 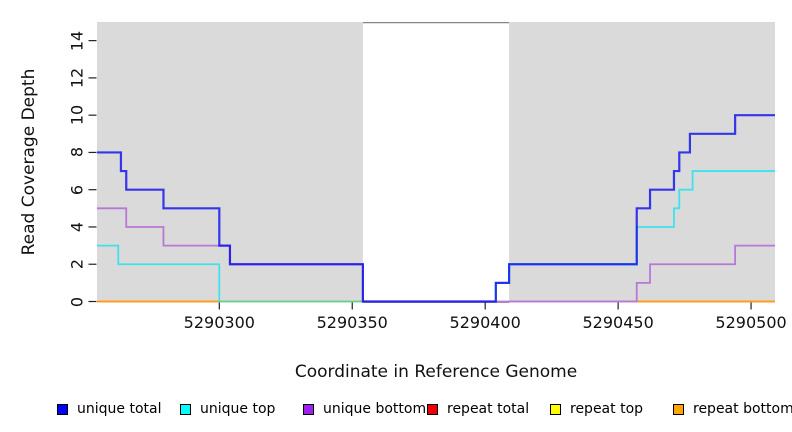 I want to click on legend-swatch-unique-top, so click(x=185, y=409).